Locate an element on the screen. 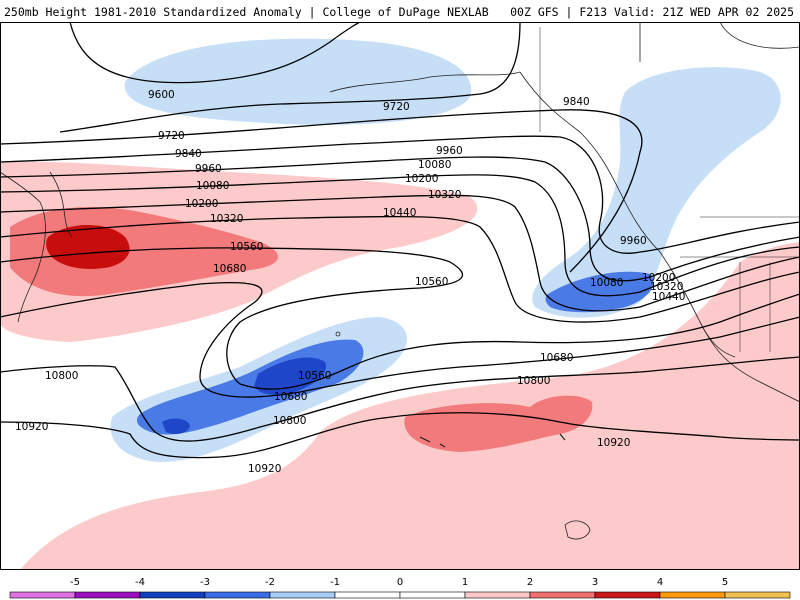 This screenshot has height=600, width=800. colorbar-swatches is located at coordinates (400, 595).